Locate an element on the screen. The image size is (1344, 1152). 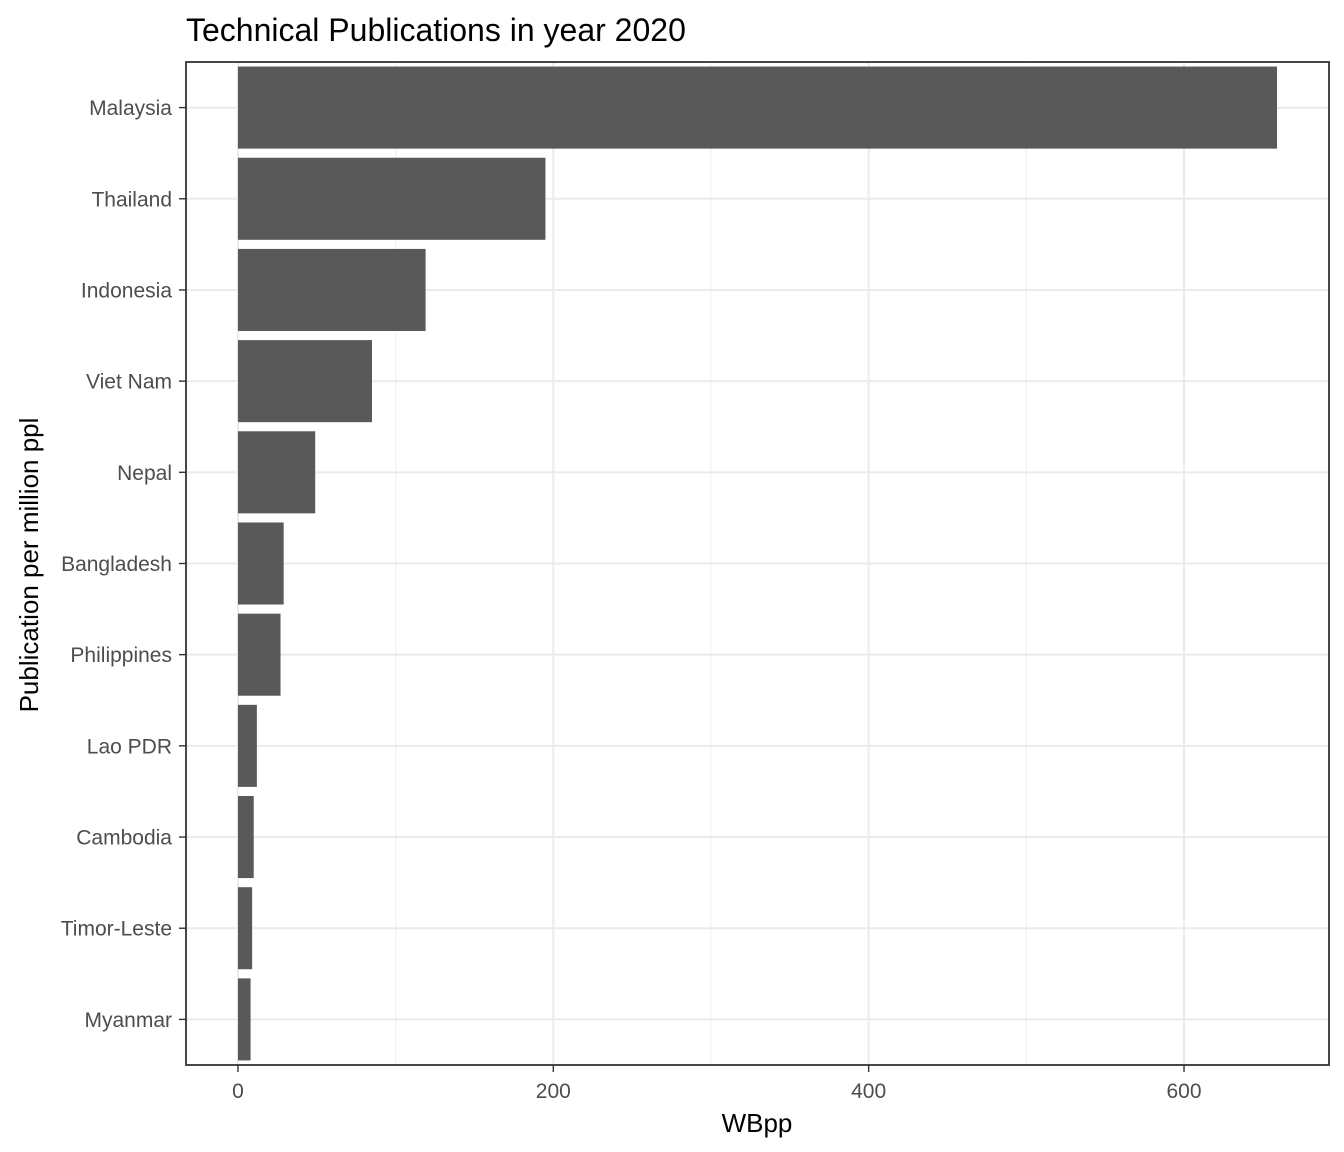
bar-myanmar is located at coordinates (244, 1019).